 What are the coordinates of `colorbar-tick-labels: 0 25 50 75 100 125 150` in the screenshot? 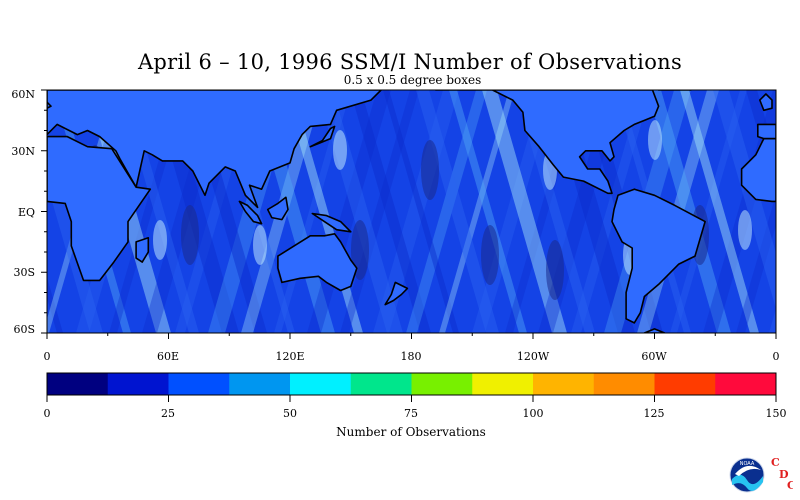 It's located at (415, 413).